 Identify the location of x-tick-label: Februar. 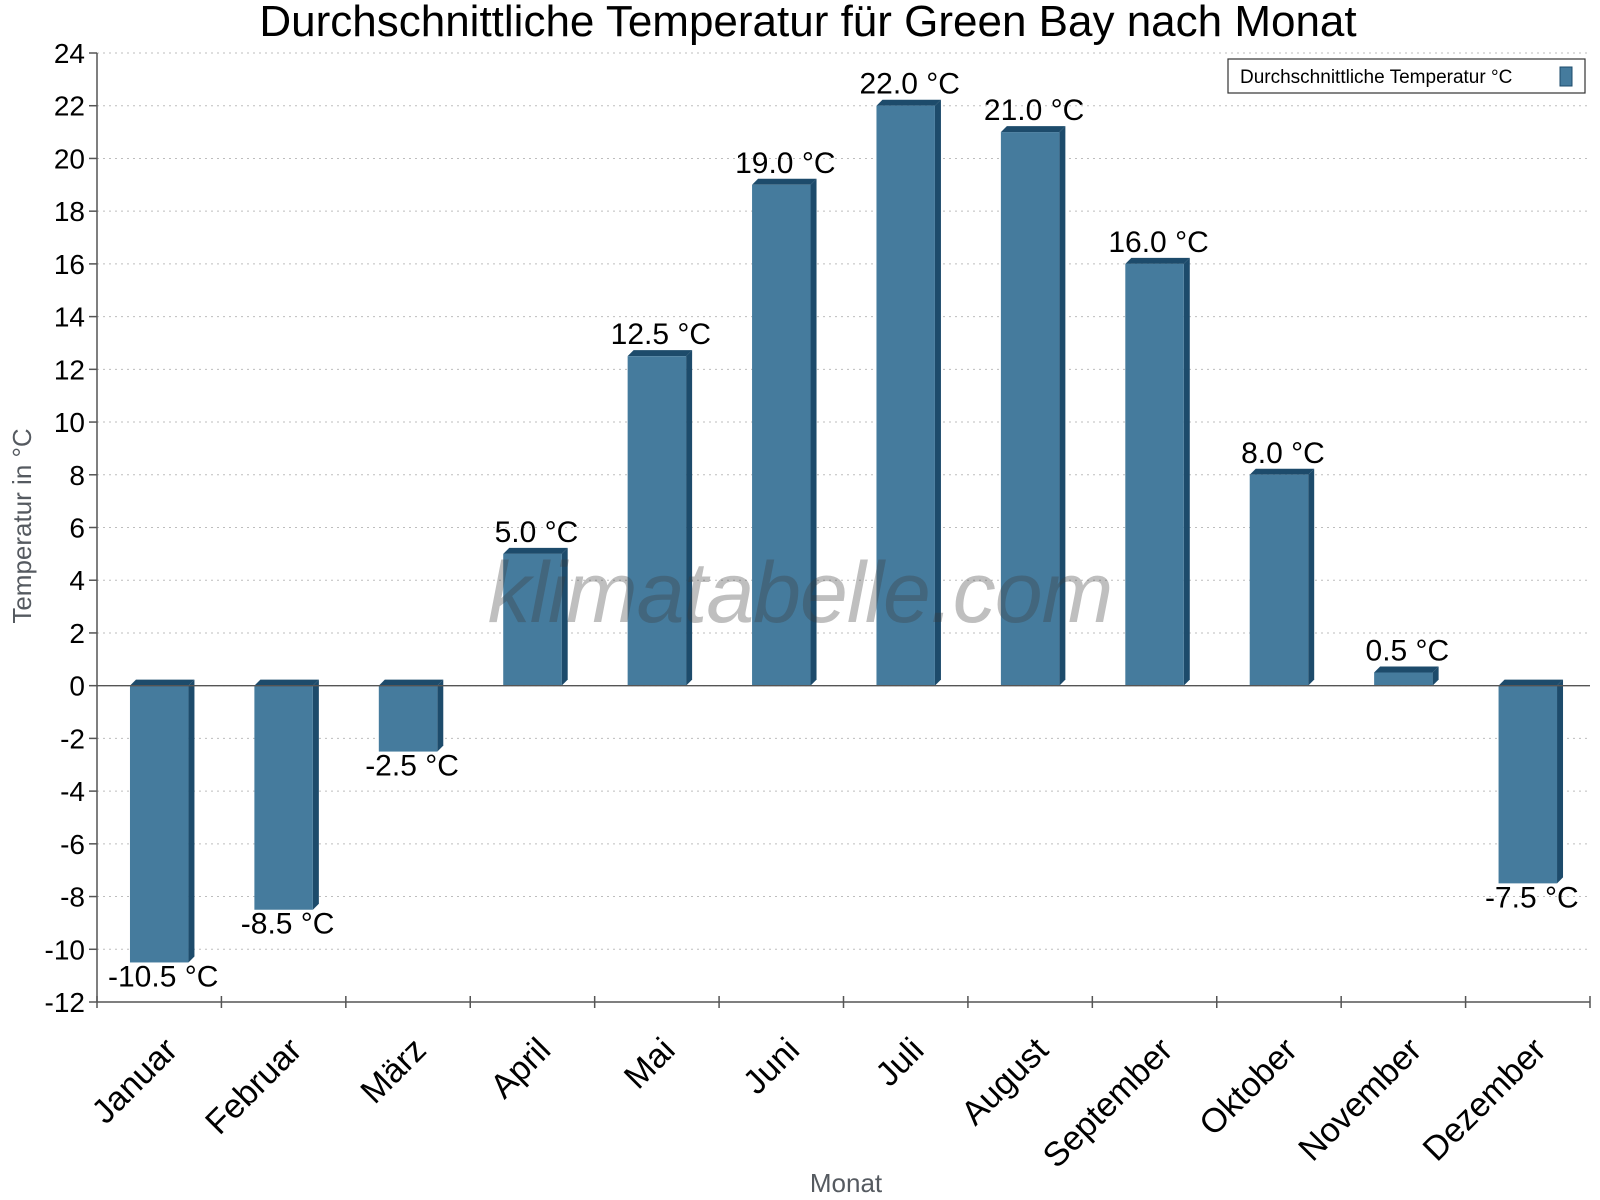
(253, 1086).